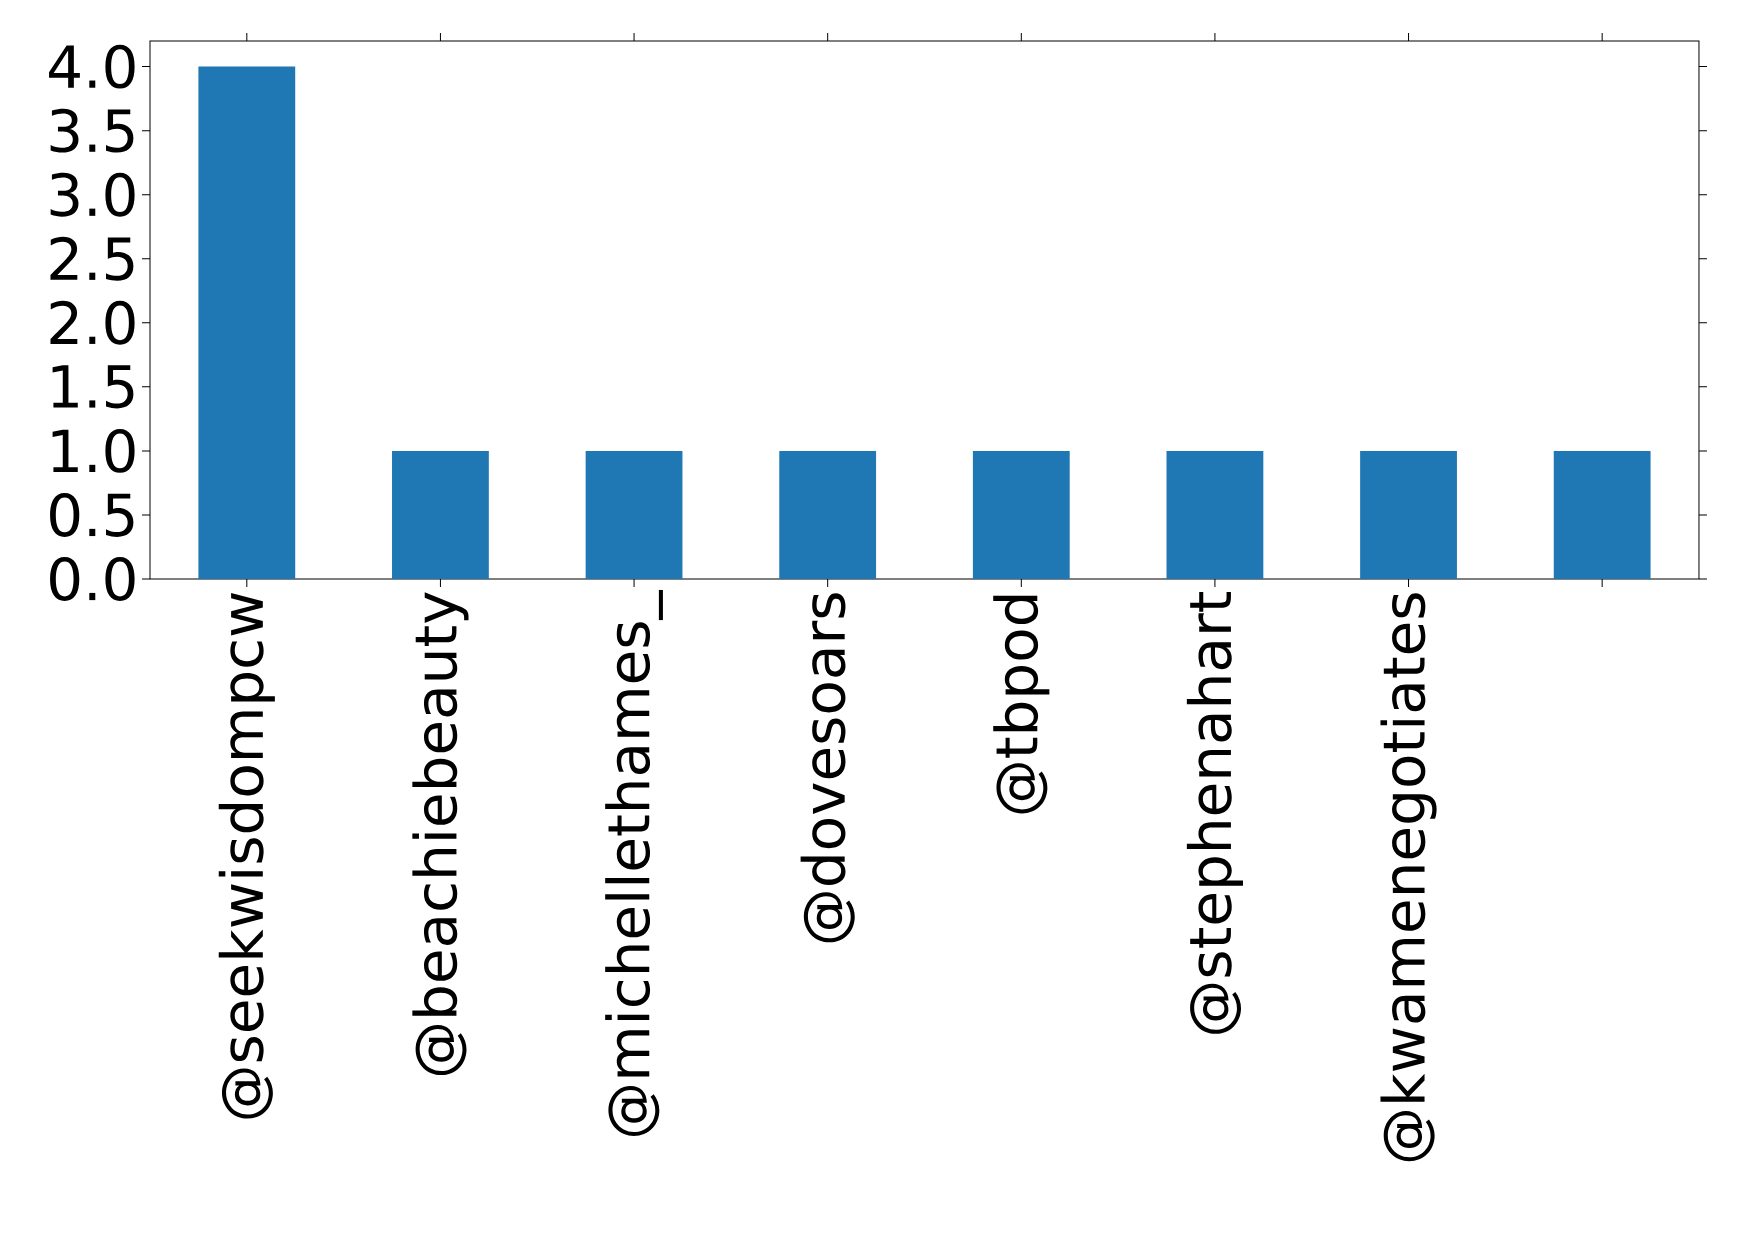 This screenshot has width=1739, height=1247. What do you see at coordinates (92, 322) in the screenshot?
I see `y-tick-label: 2.0` at bounding box center [92, 322].